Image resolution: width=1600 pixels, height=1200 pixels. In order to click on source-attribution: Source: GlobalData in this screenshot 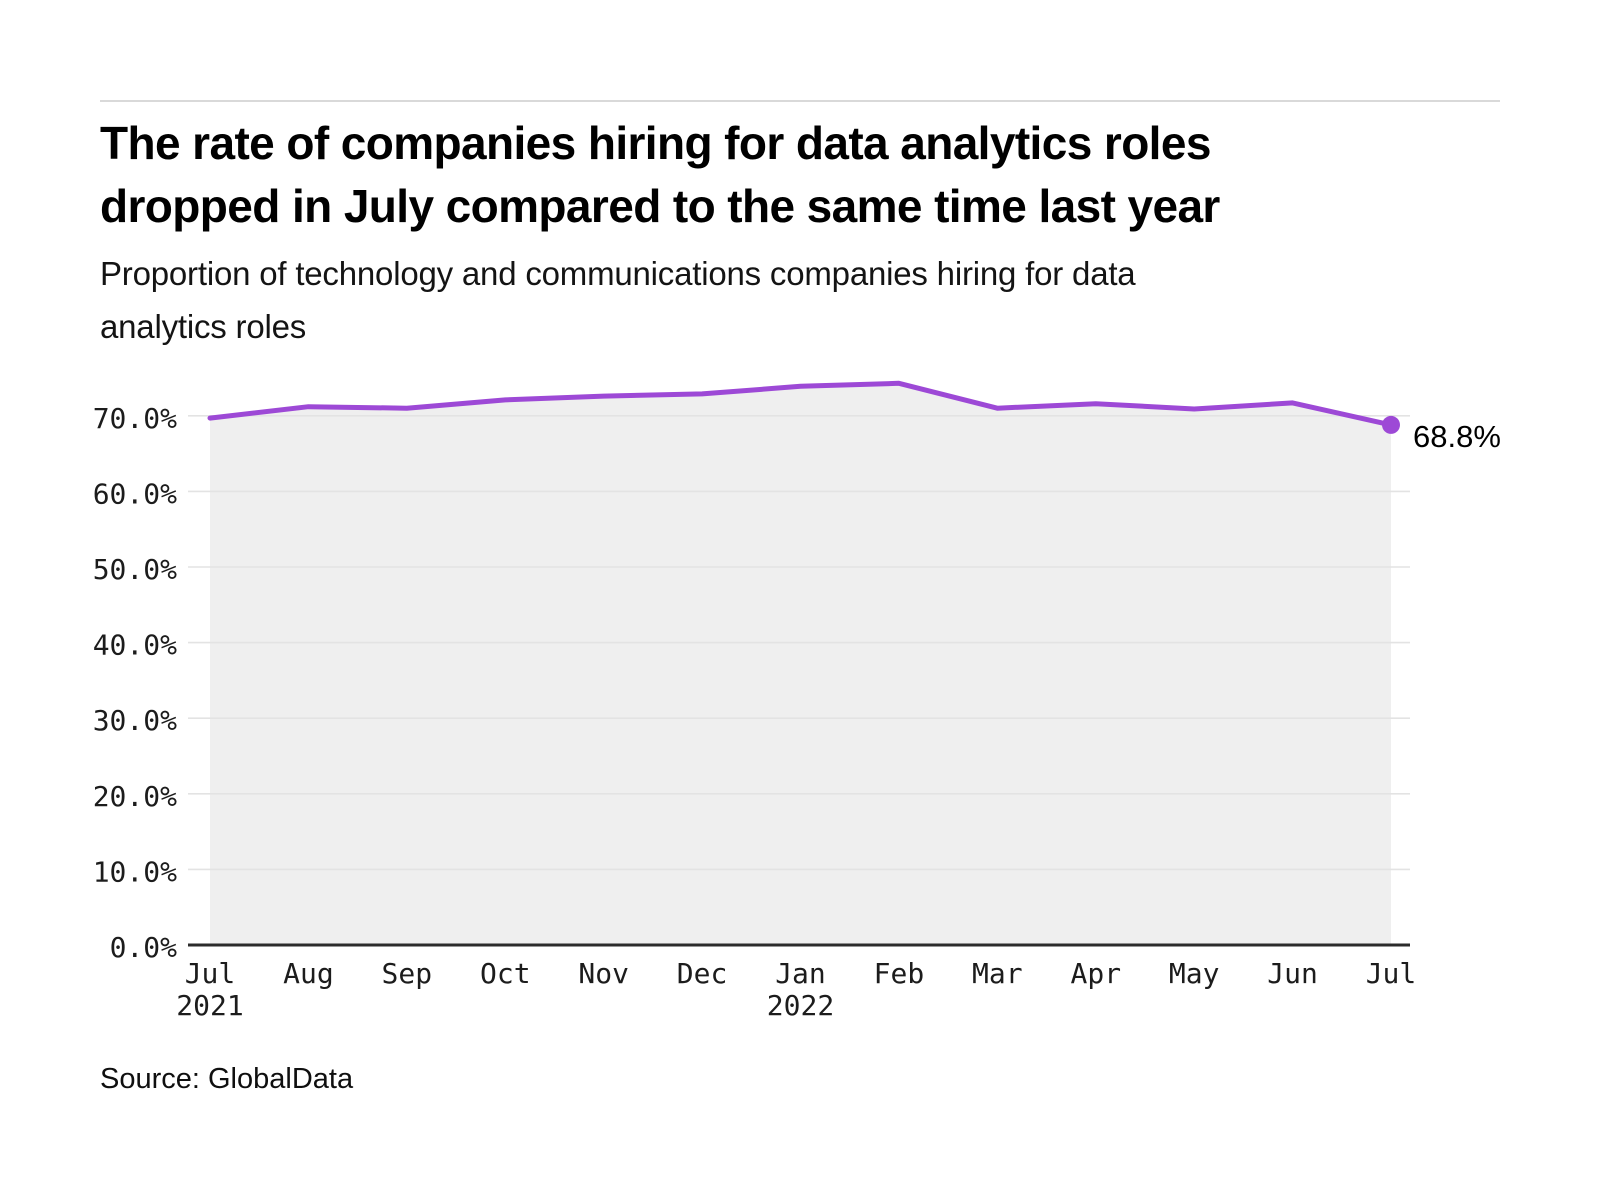, I will do `click(227, 1079)`.